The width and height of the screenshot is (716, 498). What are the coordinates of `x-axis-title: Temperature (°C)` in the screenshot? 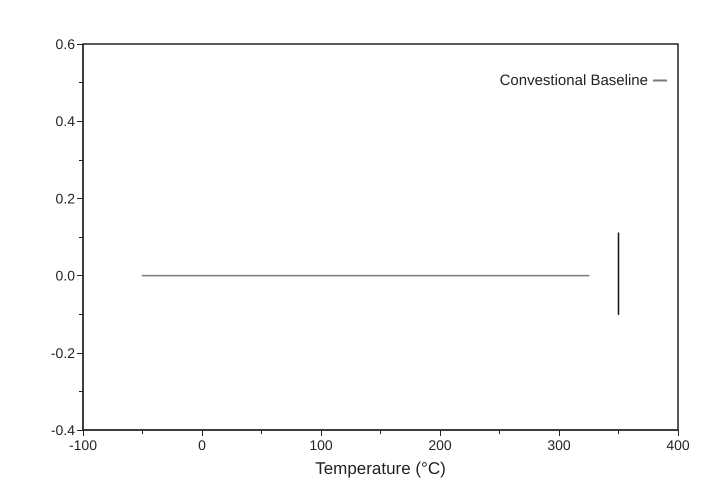 It's located at (380, 468).